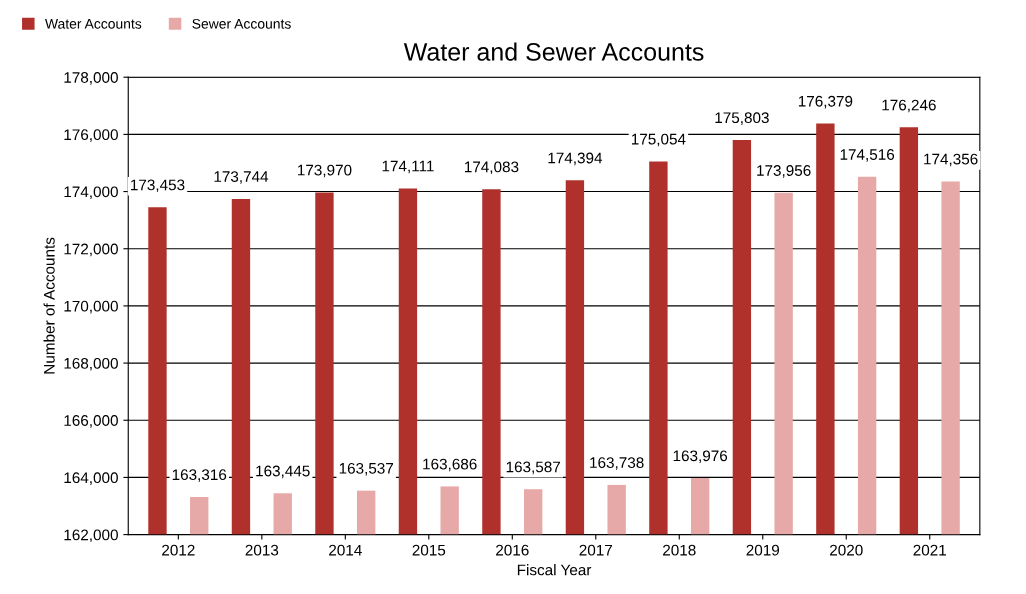 This screenshot has width=1026, height=594. What do you see at coordinates (91, 250) in the screenshot?
I see `y-tick-label: 172,000` at bounding box center [91, 250].